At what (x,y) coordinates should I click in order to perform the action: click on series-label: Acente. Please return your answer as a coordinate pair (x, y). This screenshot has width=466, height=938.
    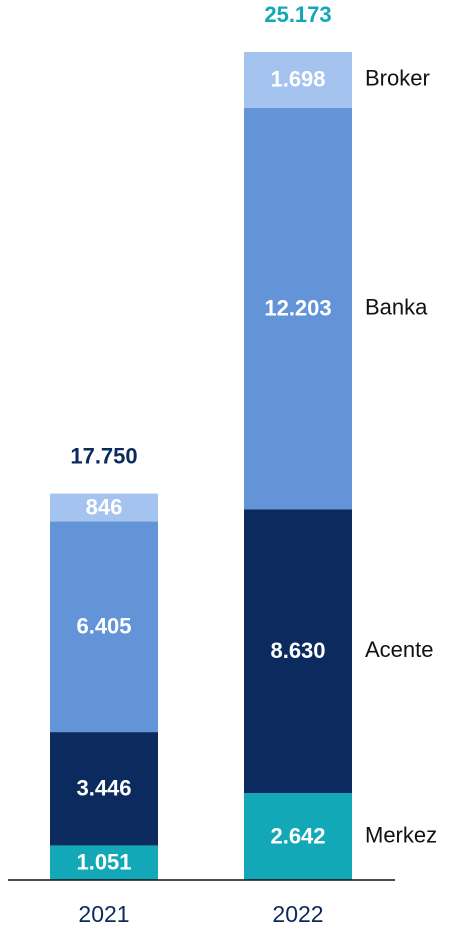
    Looking at the image, I should click on (399, 649).